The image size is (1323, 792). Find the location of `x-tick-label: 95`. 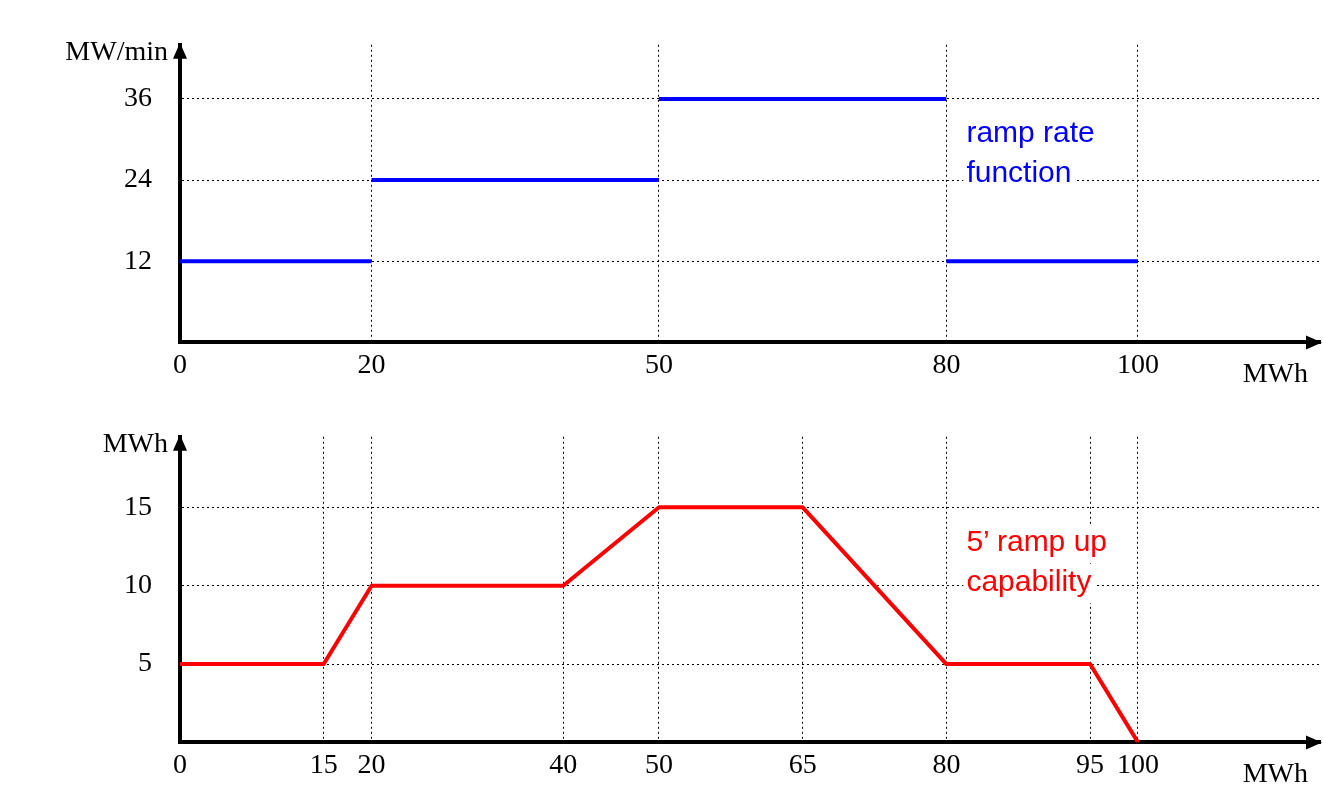

x-tick-label: 95 is located at coordinates (1090, 763).